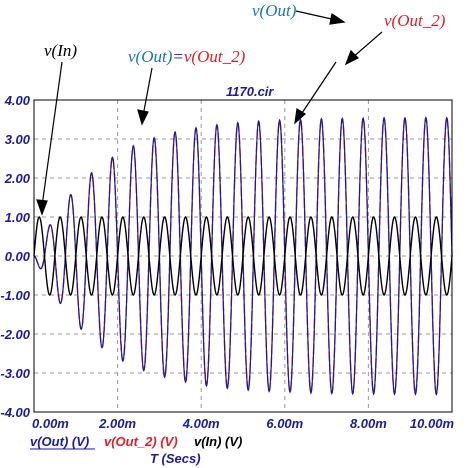  I want to click on arrow-vout2-a-head, so click(352, 57).